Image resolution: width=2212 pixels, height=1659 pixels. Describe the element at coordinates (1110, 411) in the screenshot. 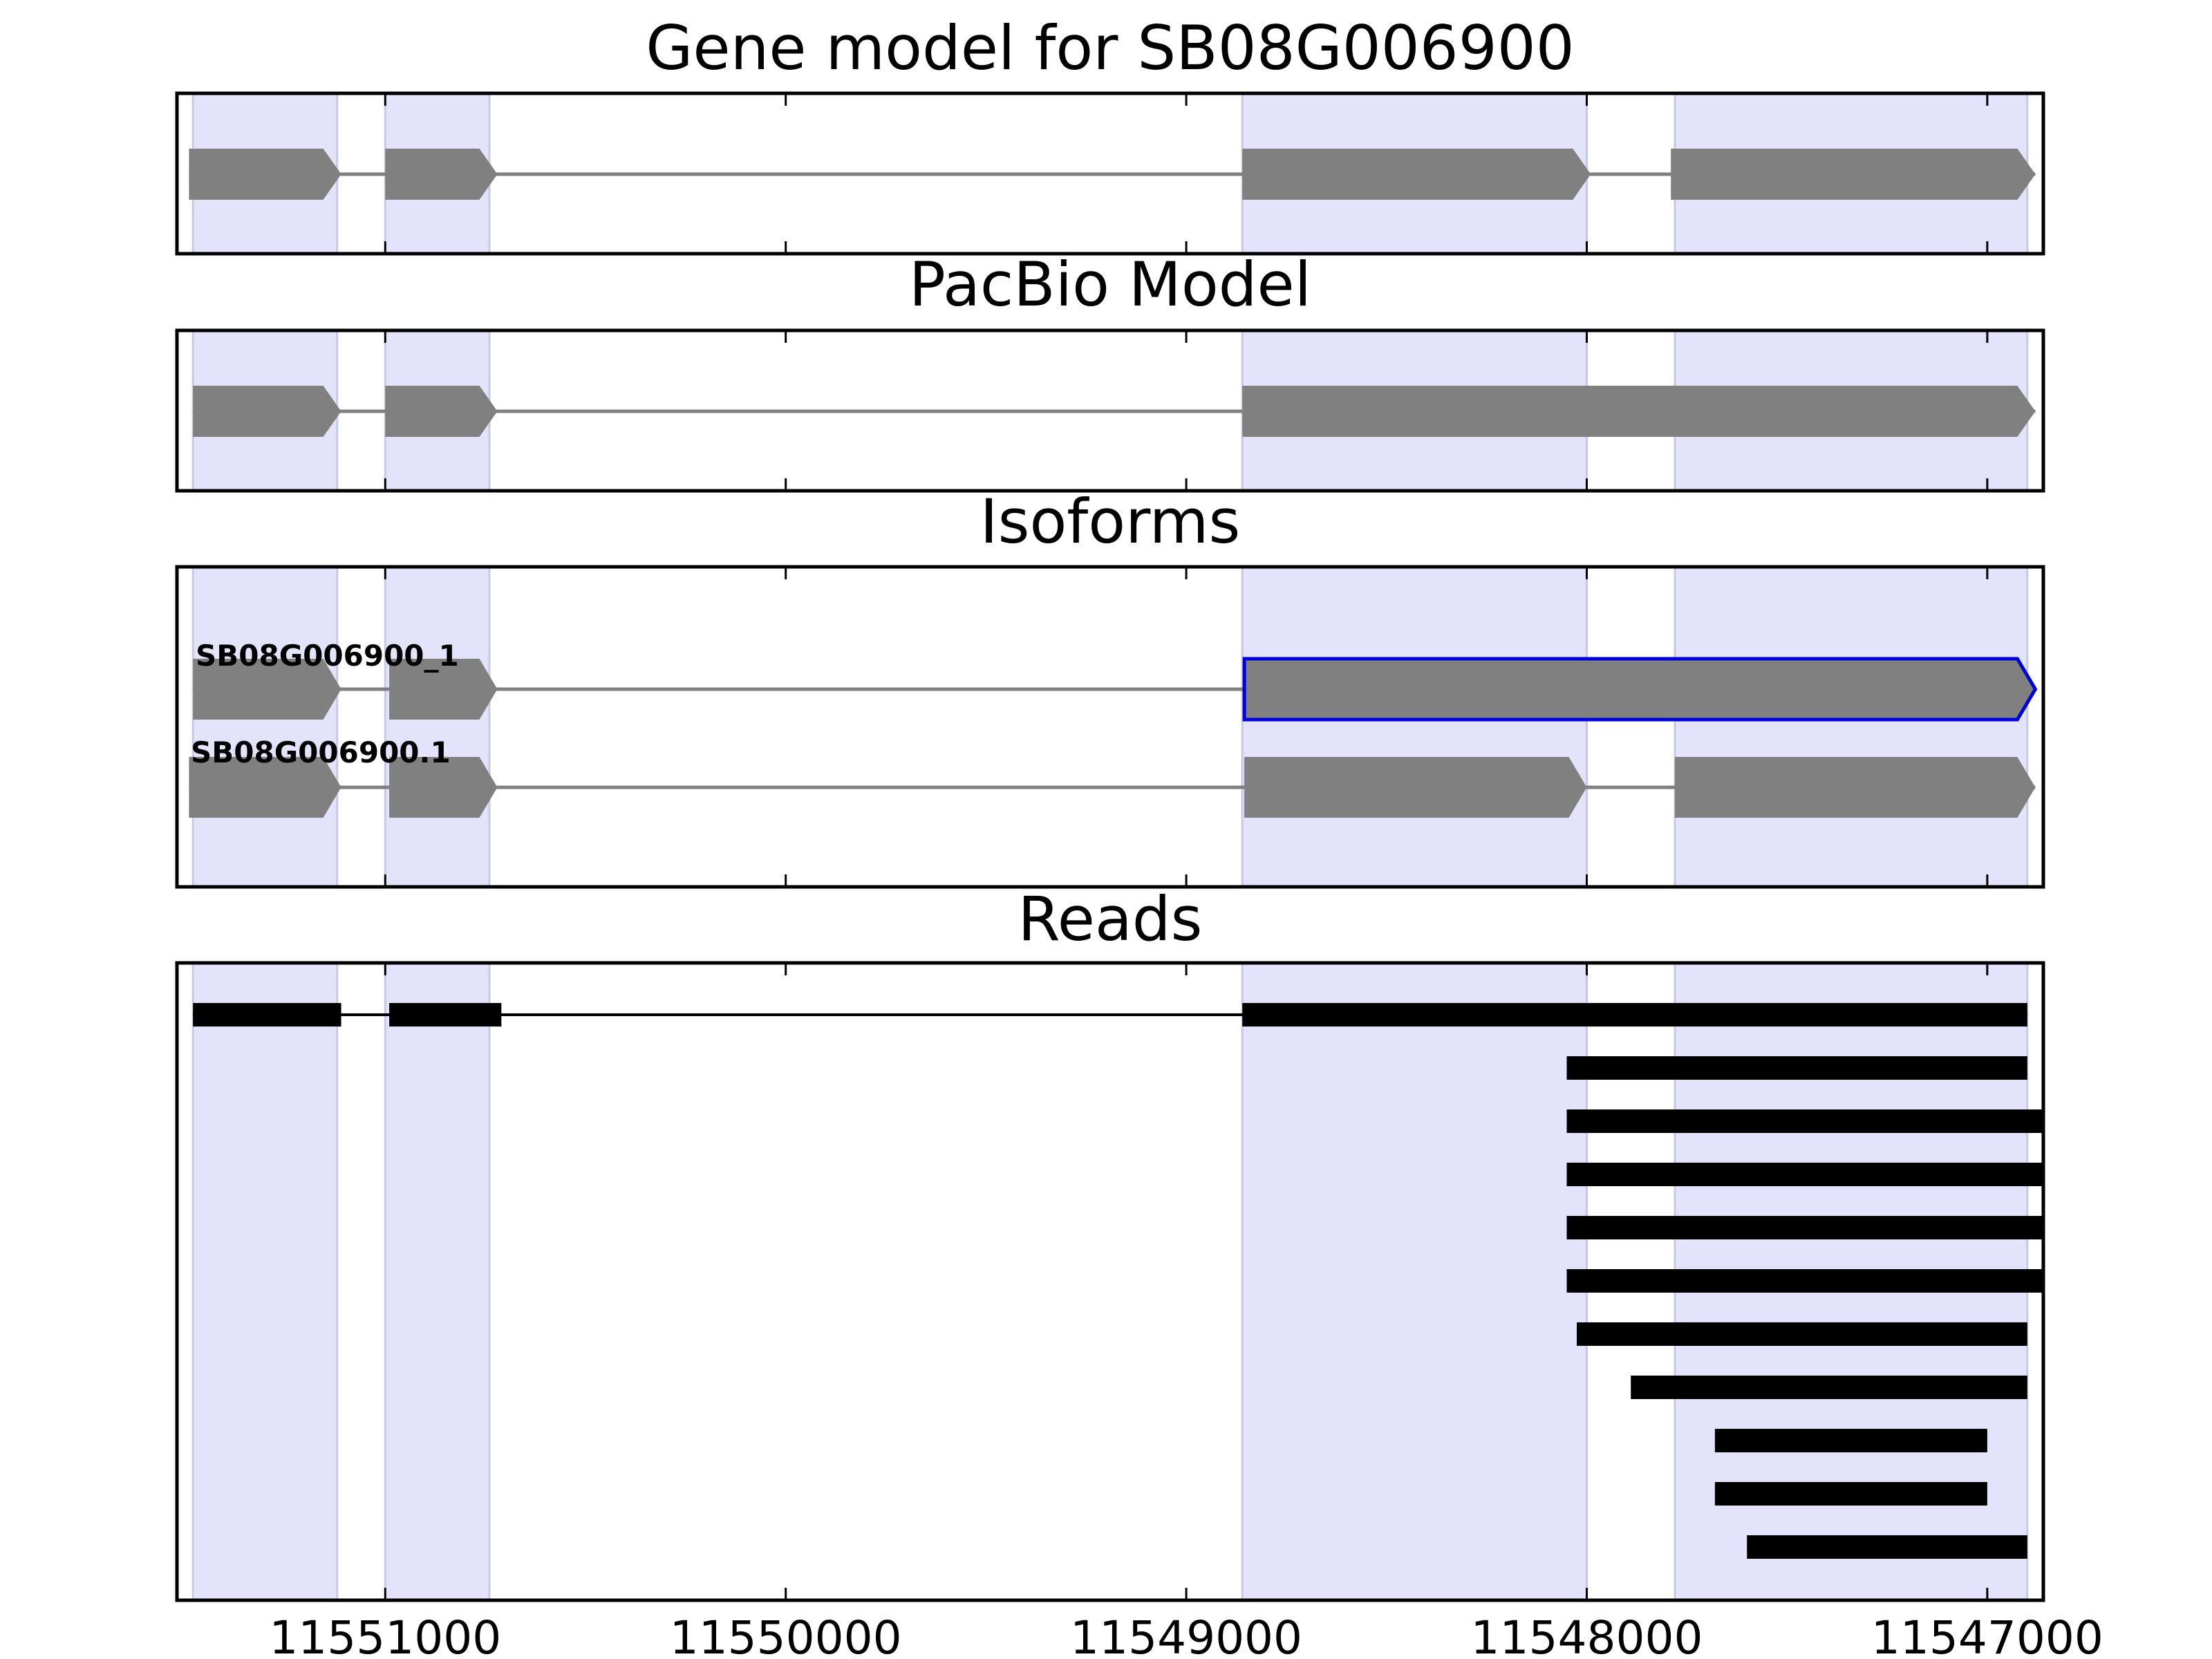

I see `pacbio-model-frame` at that location.